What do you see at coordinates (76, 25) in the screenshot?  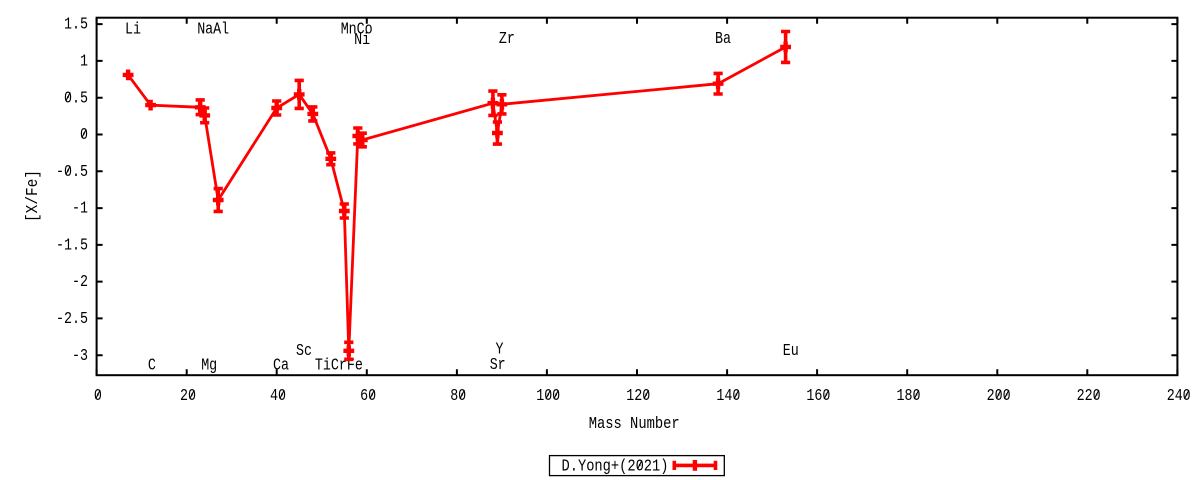 I see `svg-text: 1.5` at bounding box center [76, 25].